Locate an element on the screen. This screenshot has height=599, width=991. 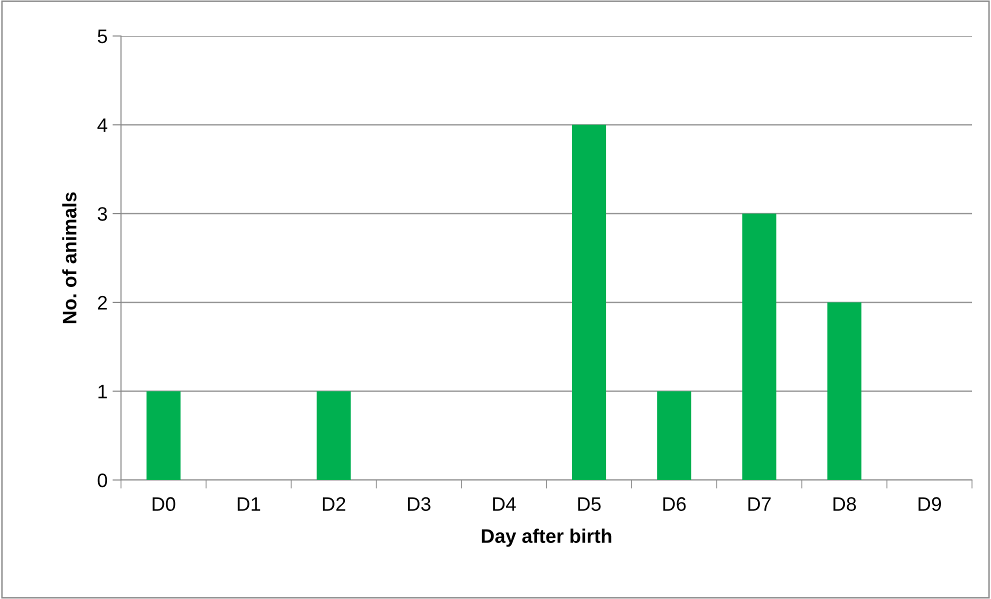
x-tick-label: D9 is located at coordinates (929, 504).